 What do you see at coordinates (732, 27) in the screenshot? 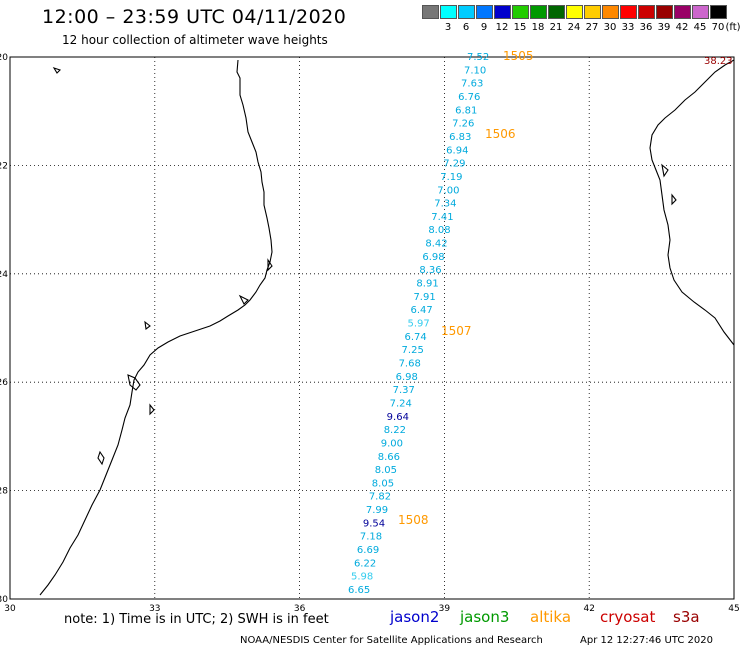
I see `legend-unit: (ft)` at bounding box center [732, 27].